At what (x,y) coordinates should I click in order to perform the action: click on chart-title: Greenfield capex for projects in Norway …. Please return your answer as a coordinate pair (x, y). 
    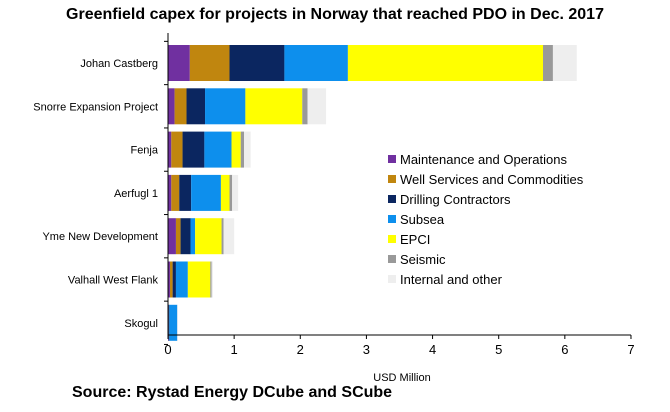
    Looking at the image, I should click on (335, 14).